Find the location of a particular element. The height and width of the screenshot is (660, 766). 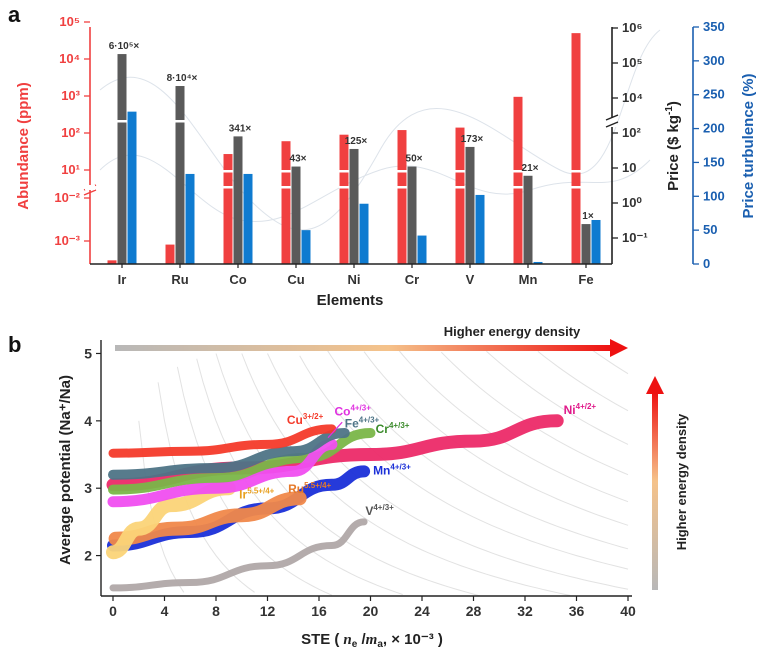

price-tick-label-2: 10⁴ is located at coordinates (632, 97).